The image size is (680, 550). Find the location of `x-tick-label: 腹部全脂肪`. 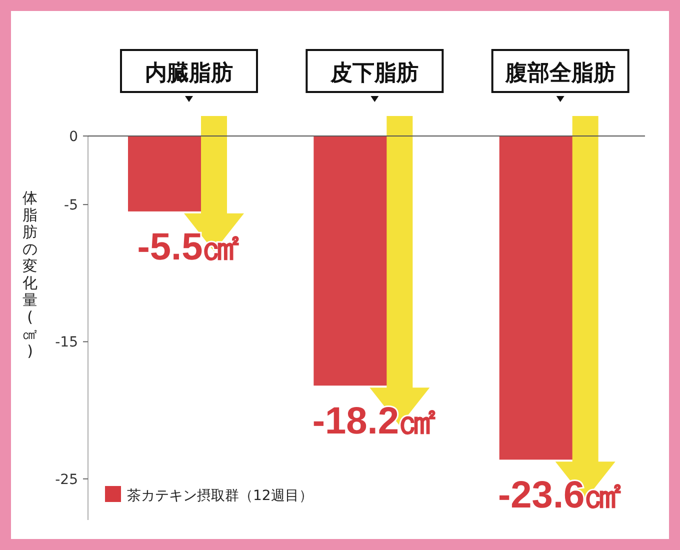

x-tick-label: 腹部全脂肪 is located at coordinates (560, 73).